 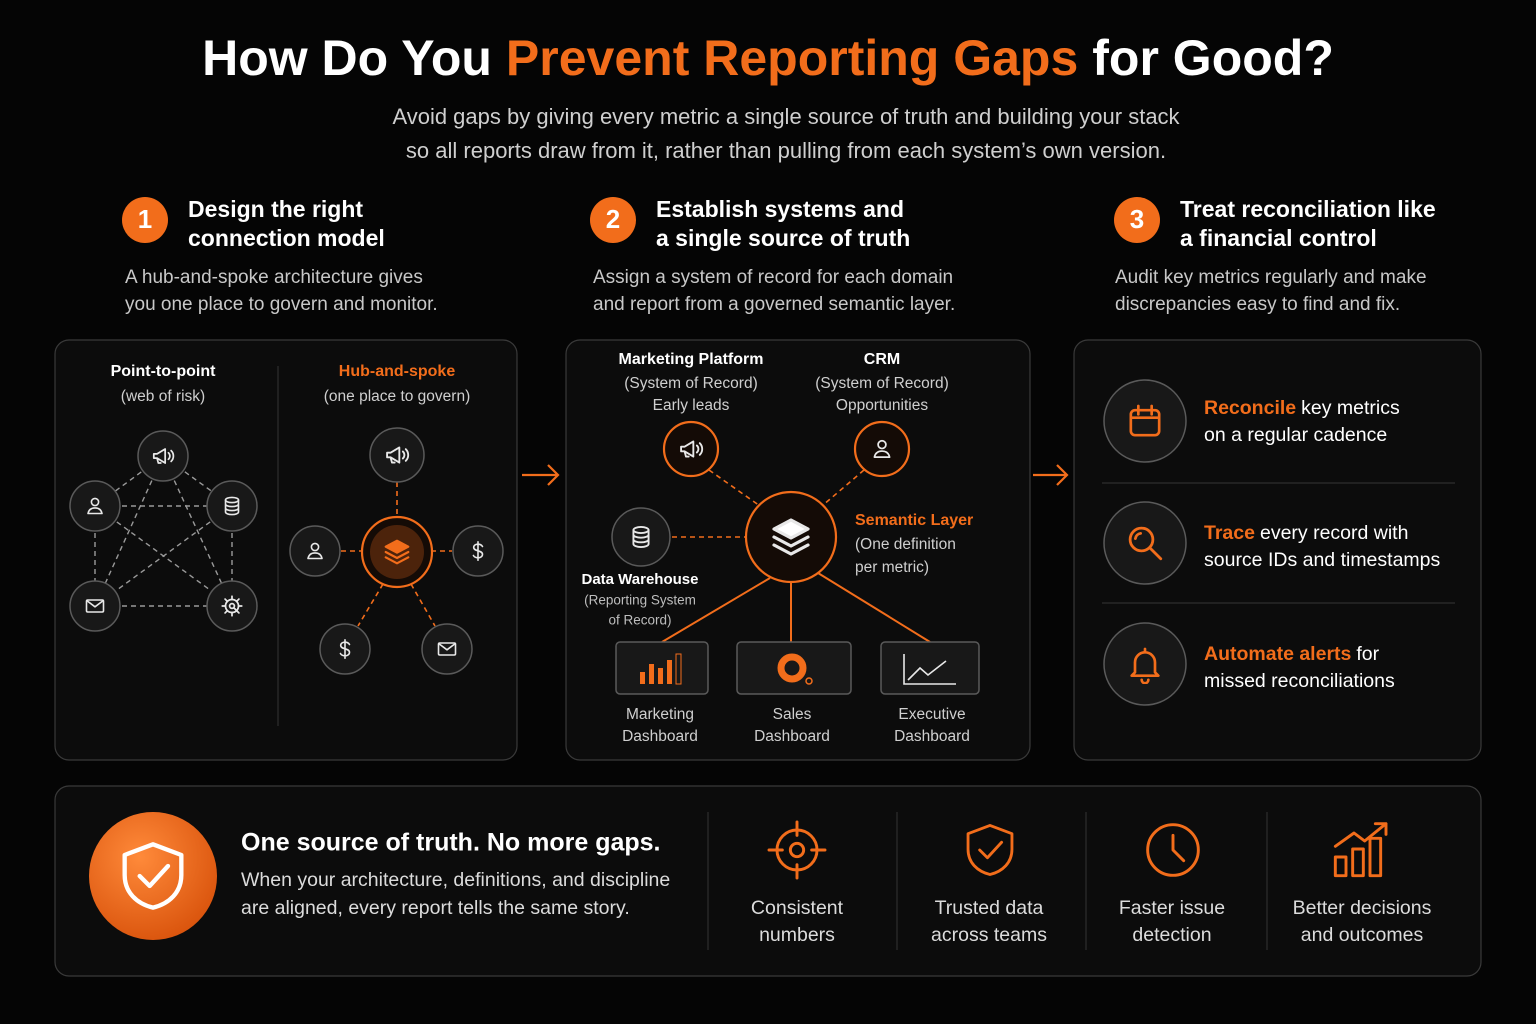 What do you see at coordinates (1172, 908) in the screenshot?
I see `benefit: Faster issue` at bounding box center [1172, 908].